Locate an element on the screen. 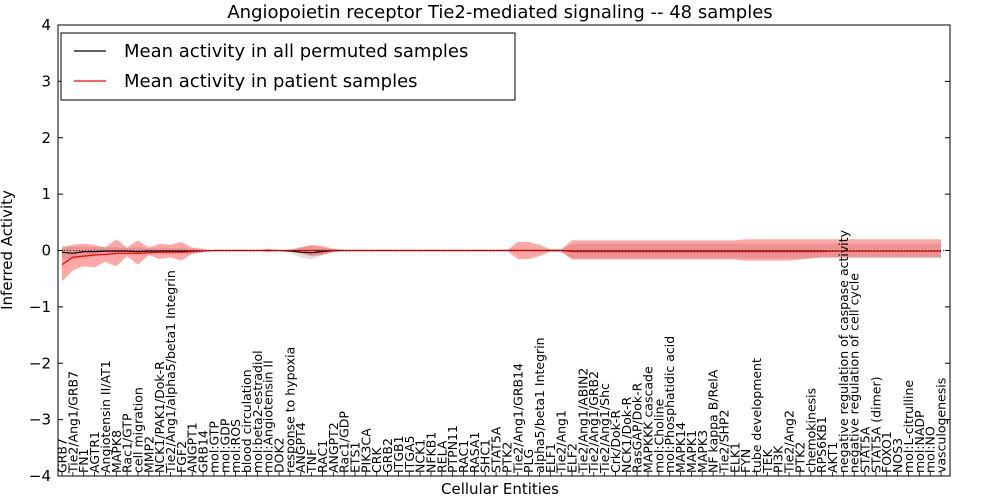 This screenshot has width=1000, height=500. x-axis-label: Cellular Entities is located at coordinates (500, 489).